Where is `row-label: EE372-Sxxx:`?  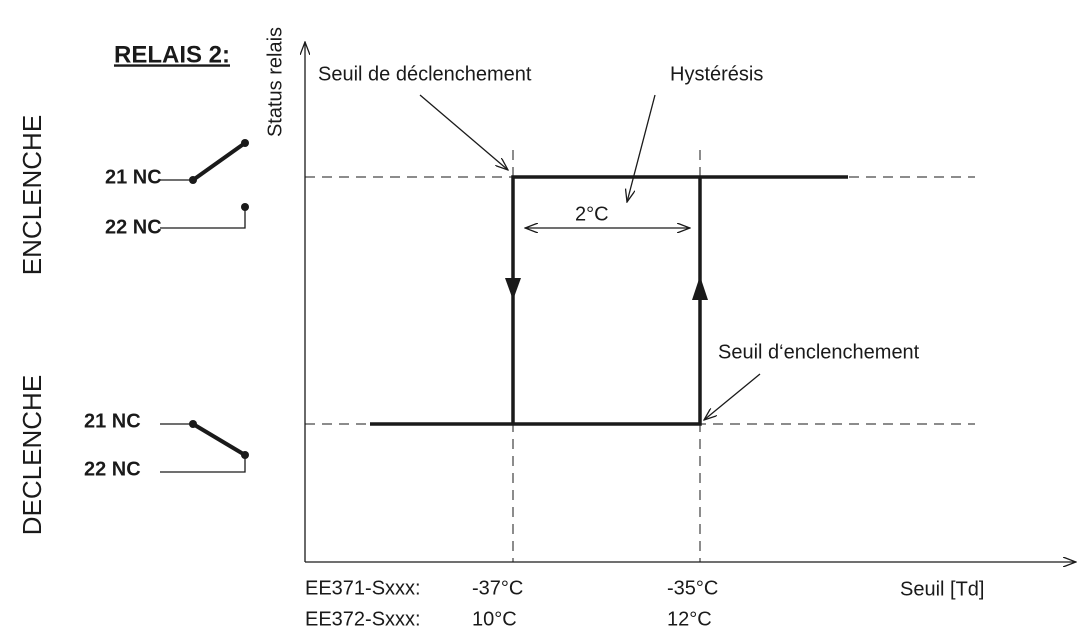
row-label: EE372-Sxxx: is located at coordinates (363, 619).